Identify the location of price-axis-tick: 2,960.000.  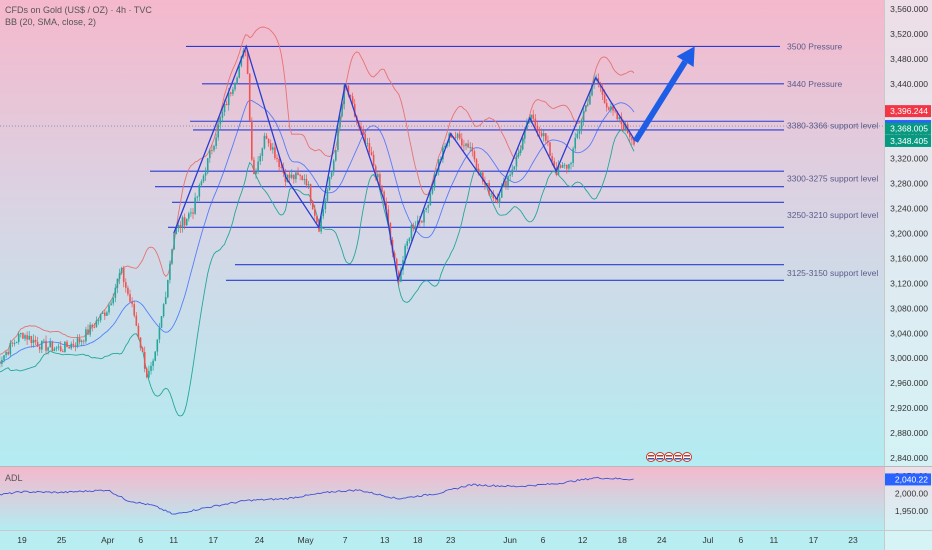
(909, 383).